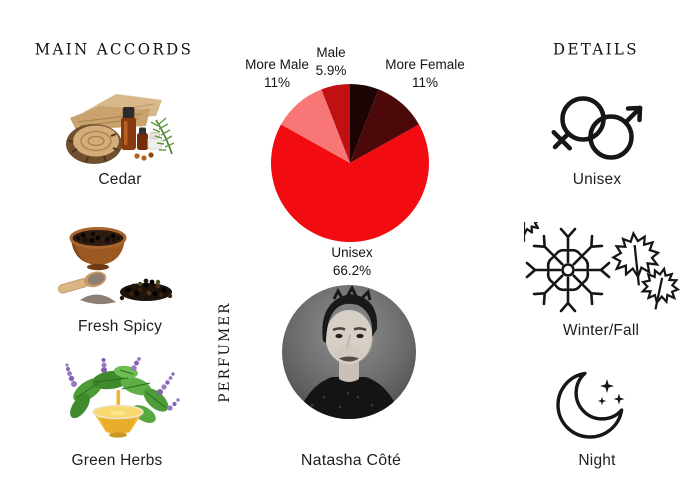 Image resolution: width=700 pixels, height=500 pixels. I want to click on cedar-image, so click(120, 129).